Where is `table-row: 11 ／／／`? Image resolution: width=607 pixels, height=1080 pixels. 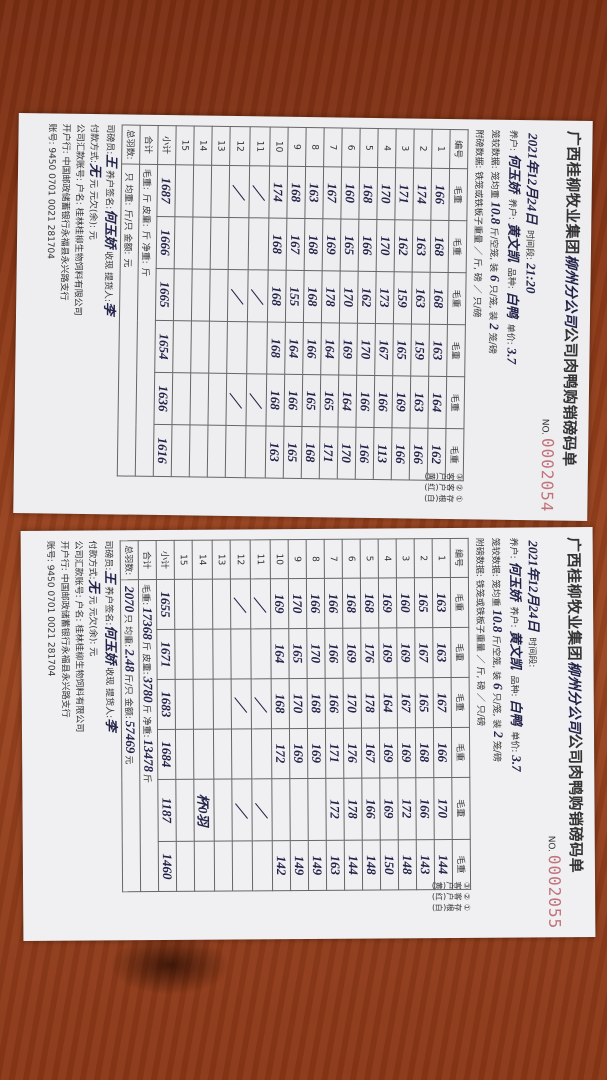
table-row: 11 ／／／ is located at coordinates (261, 715).